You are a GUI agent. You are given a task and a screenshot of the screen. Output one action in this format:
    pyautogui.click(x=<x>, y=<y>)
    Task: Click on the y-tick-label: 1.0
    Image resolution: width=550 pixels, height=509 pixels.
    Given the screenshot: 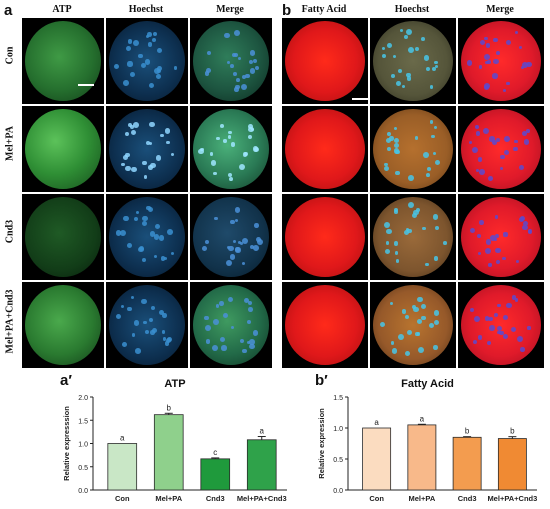 What is the action you would take?
    pyautogui.click(x=338, y=429)
    